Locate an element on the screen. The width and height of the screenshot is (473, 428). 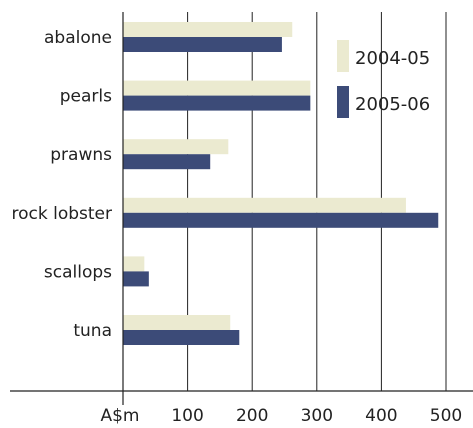
legend-label: 2005-06 is located at coordinates (392, 104).